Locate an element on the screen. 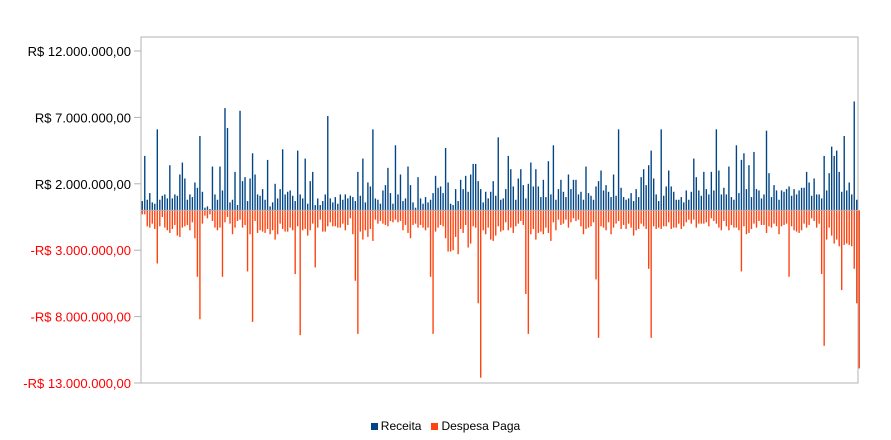 This screenshot has width=891, height=440. legend-label-despesa-paga: Despesa Paga is located at coordinates (481, 426).